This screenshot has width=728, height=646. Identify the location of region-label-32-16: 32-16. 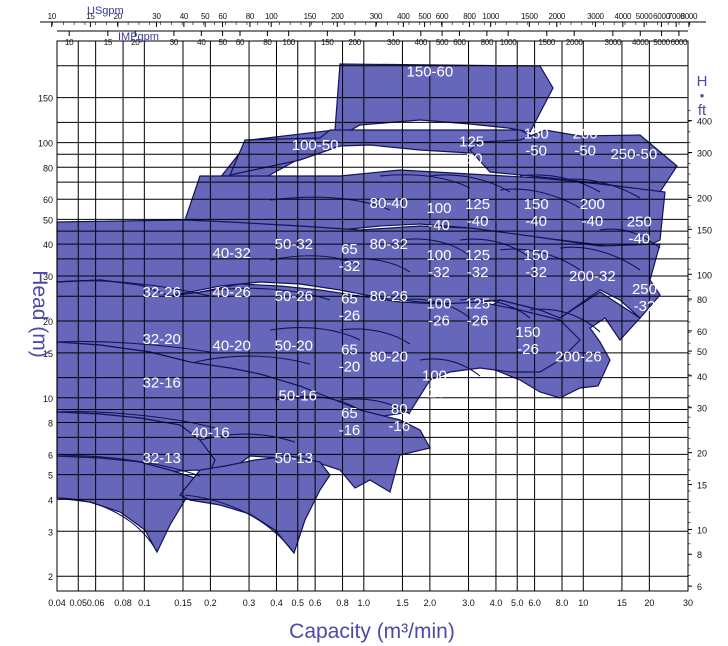
(162, 382).